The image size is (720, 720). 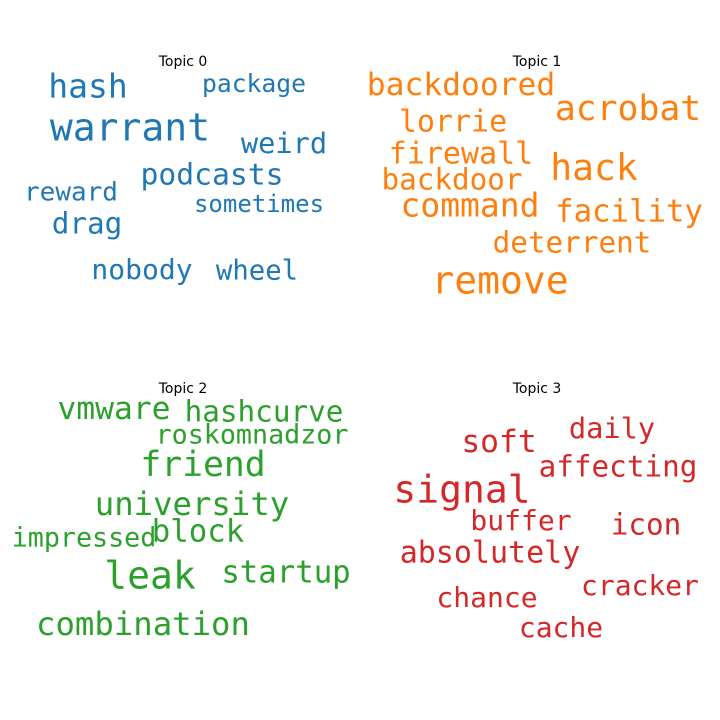 What do you see at coordinates (451, 180) in the screenshot?
I see `word-backdoor: backdoor` at bounding box center [451, 180].